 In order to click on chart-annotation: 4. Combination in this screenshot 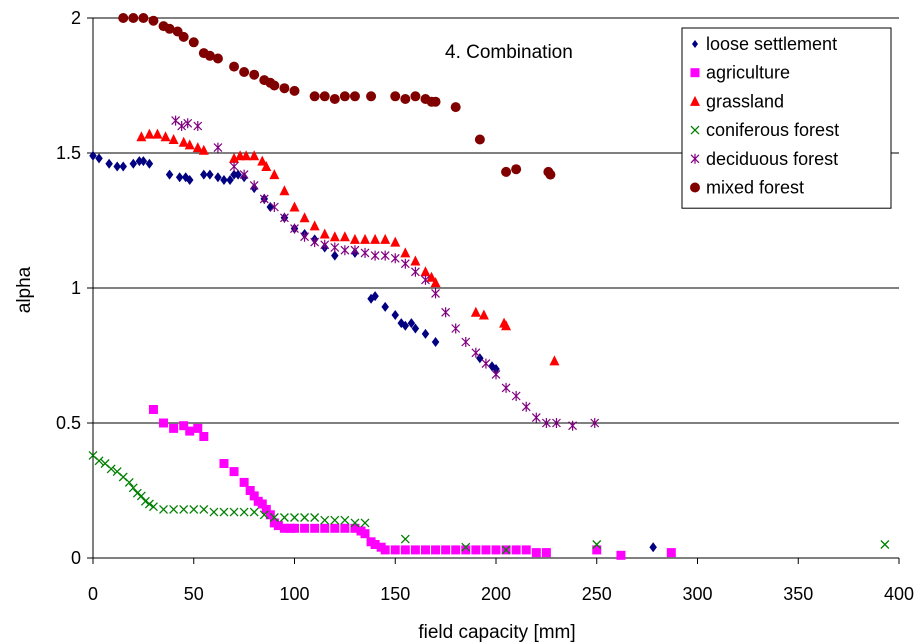, I will do `click(509, 52)`.